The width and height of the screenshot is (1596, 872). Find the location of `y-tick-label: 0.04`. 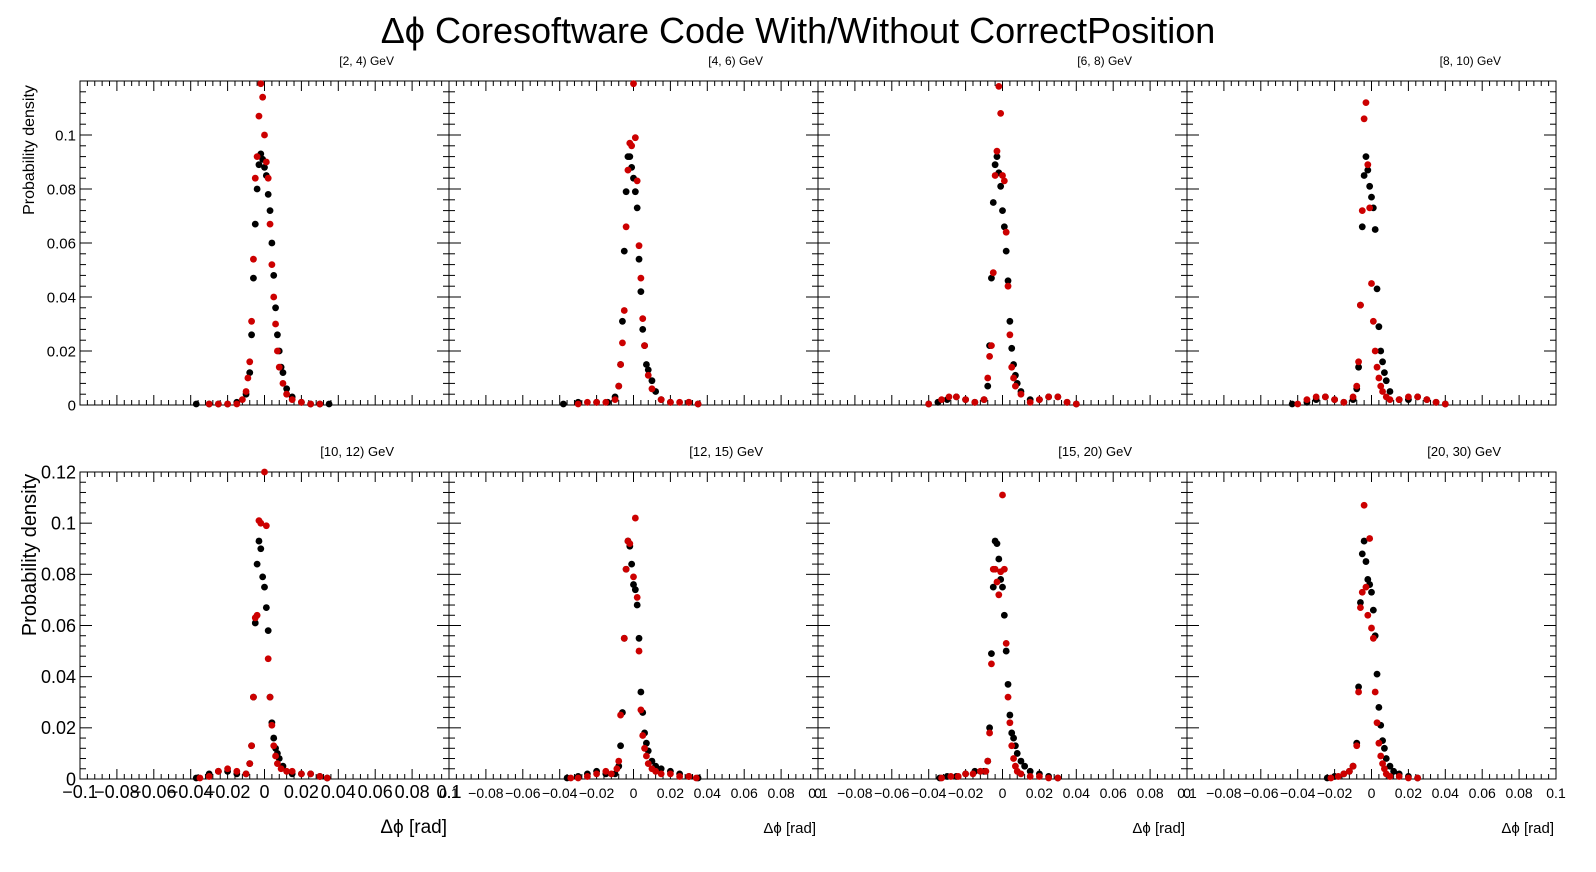

y-tick-label: 0.04 is located at coordinates (61, 297).